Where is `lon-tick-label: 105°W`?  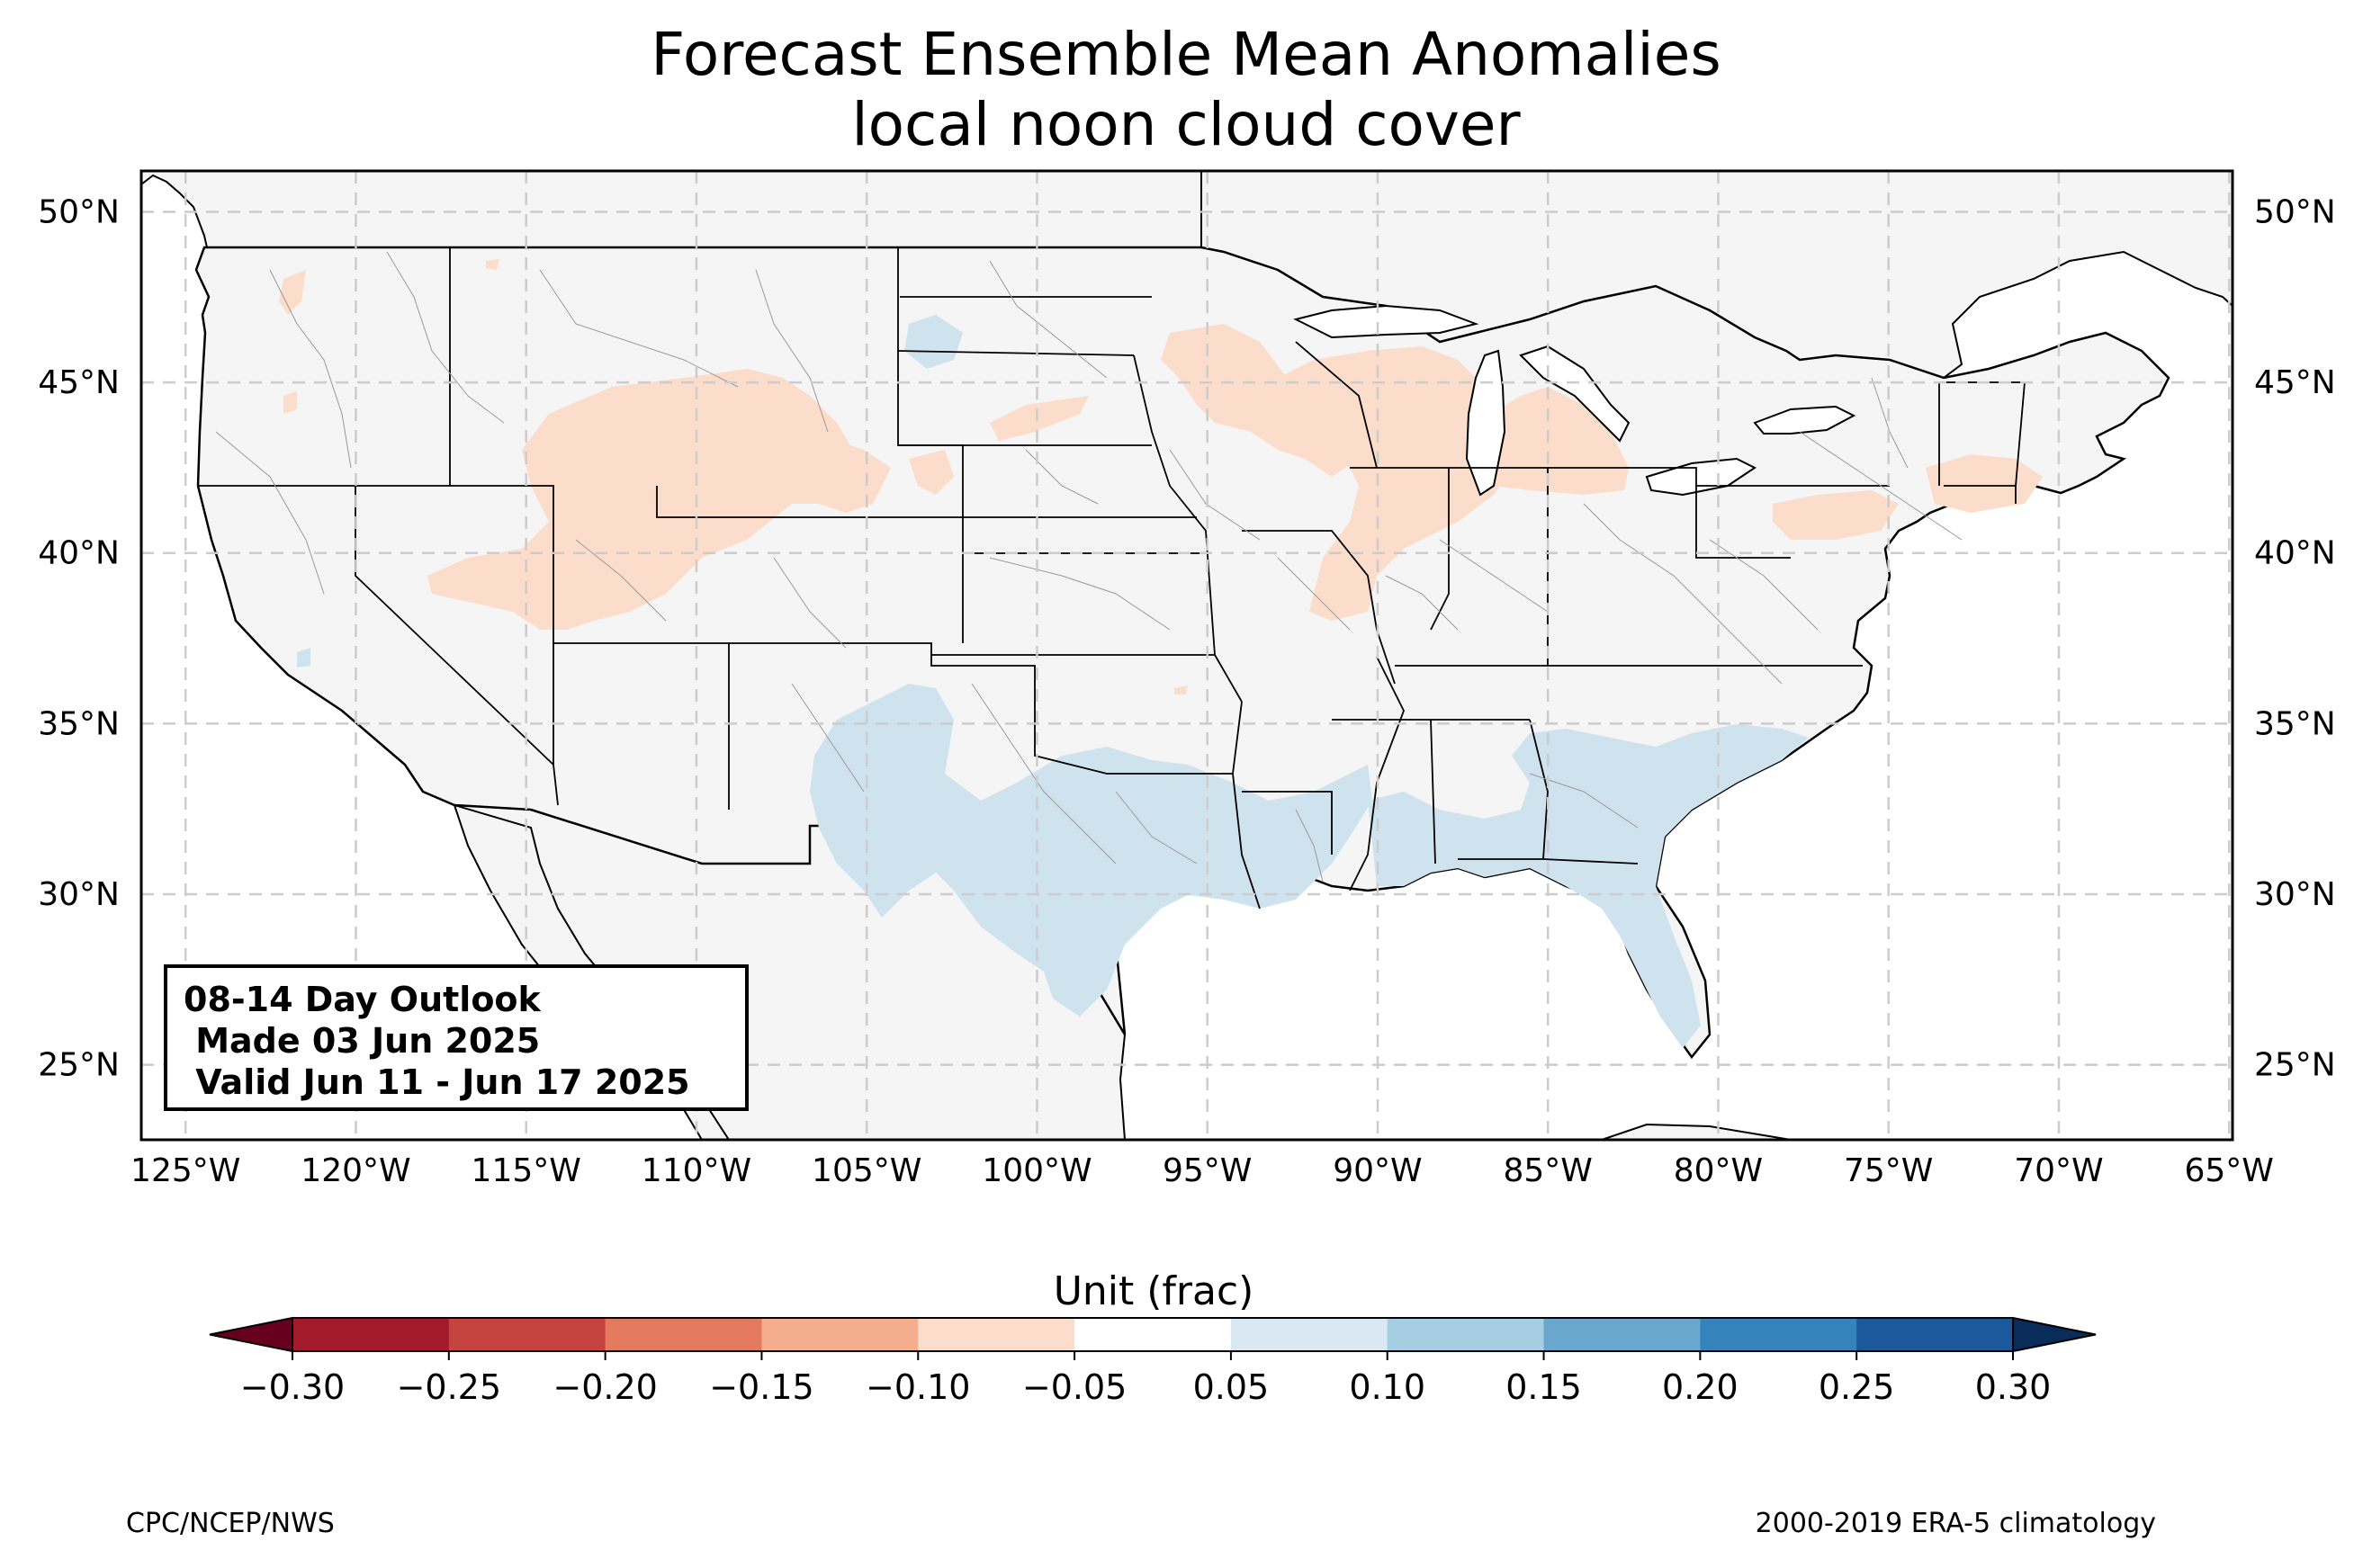 lon-tick-label: 105°W is located at coordinates (866, 1170).